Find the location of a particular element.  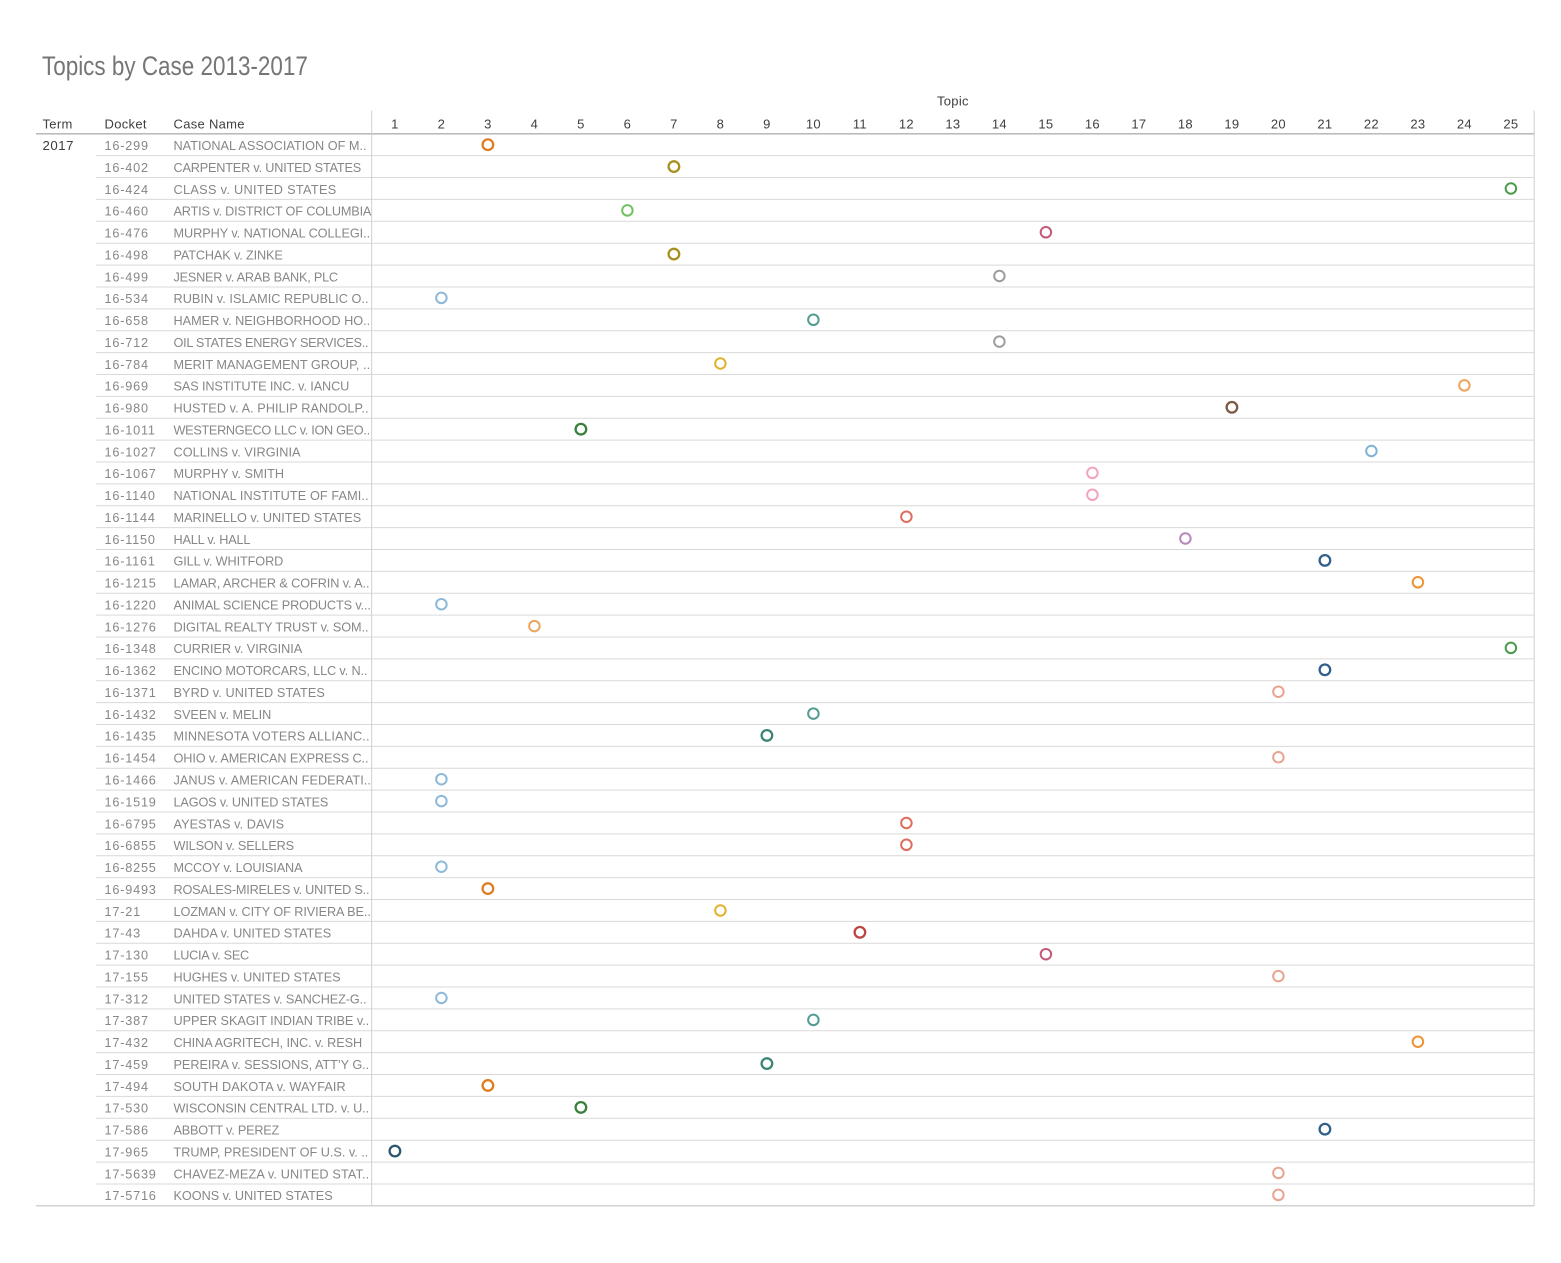

svg-text: Docket is located at coordinates (126, 124).